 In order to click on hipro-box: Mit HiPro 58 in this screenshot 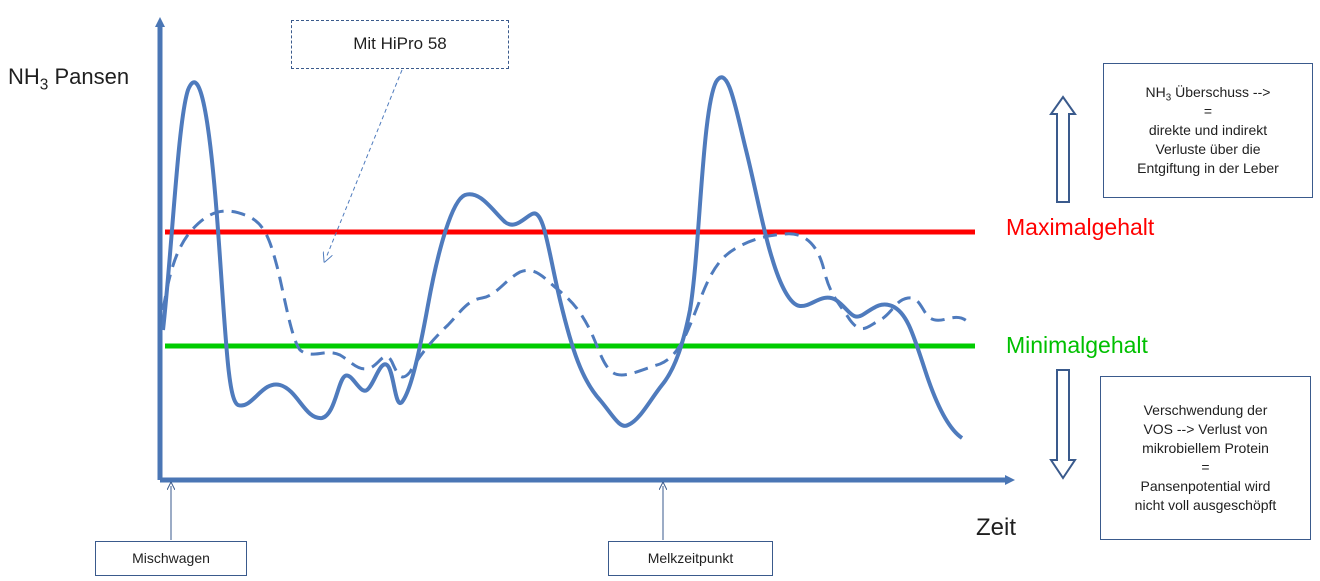, I will do `click(400, 44)`.